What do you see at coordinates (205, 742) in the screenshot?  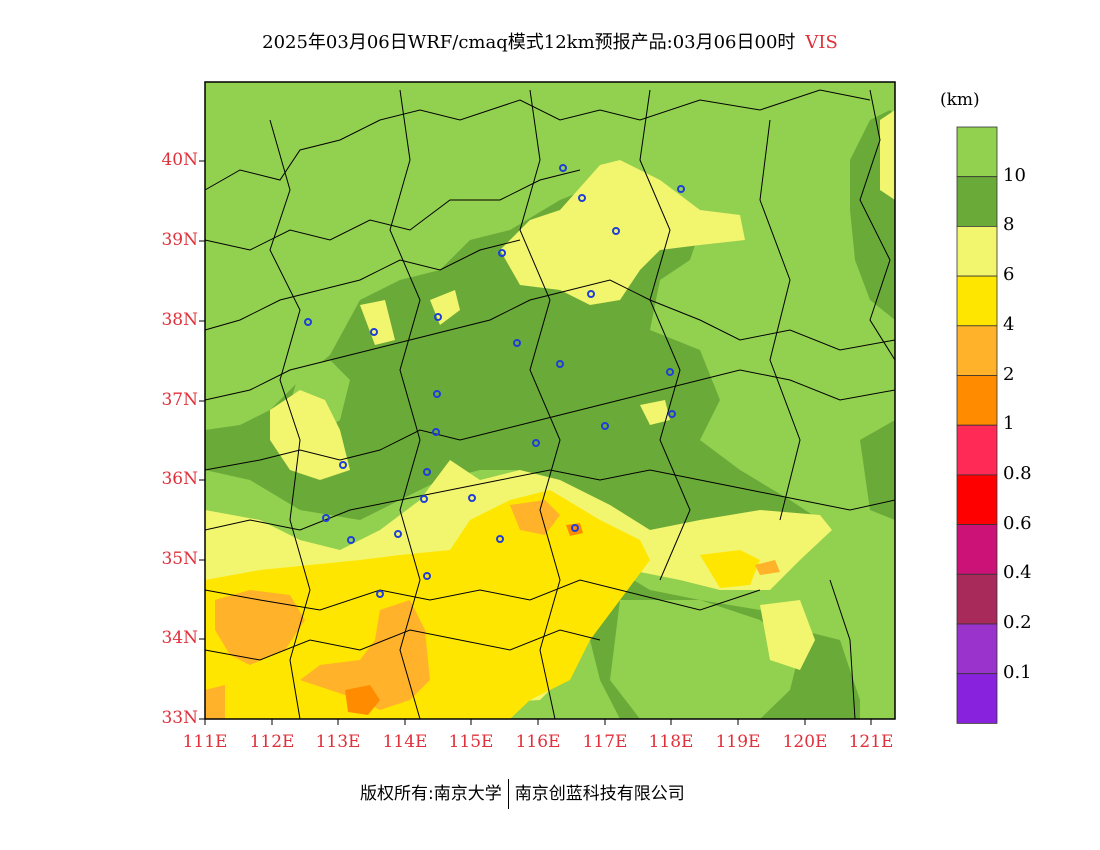 I see `lon-label-111e: 111E` at bounding box center [205, 742].